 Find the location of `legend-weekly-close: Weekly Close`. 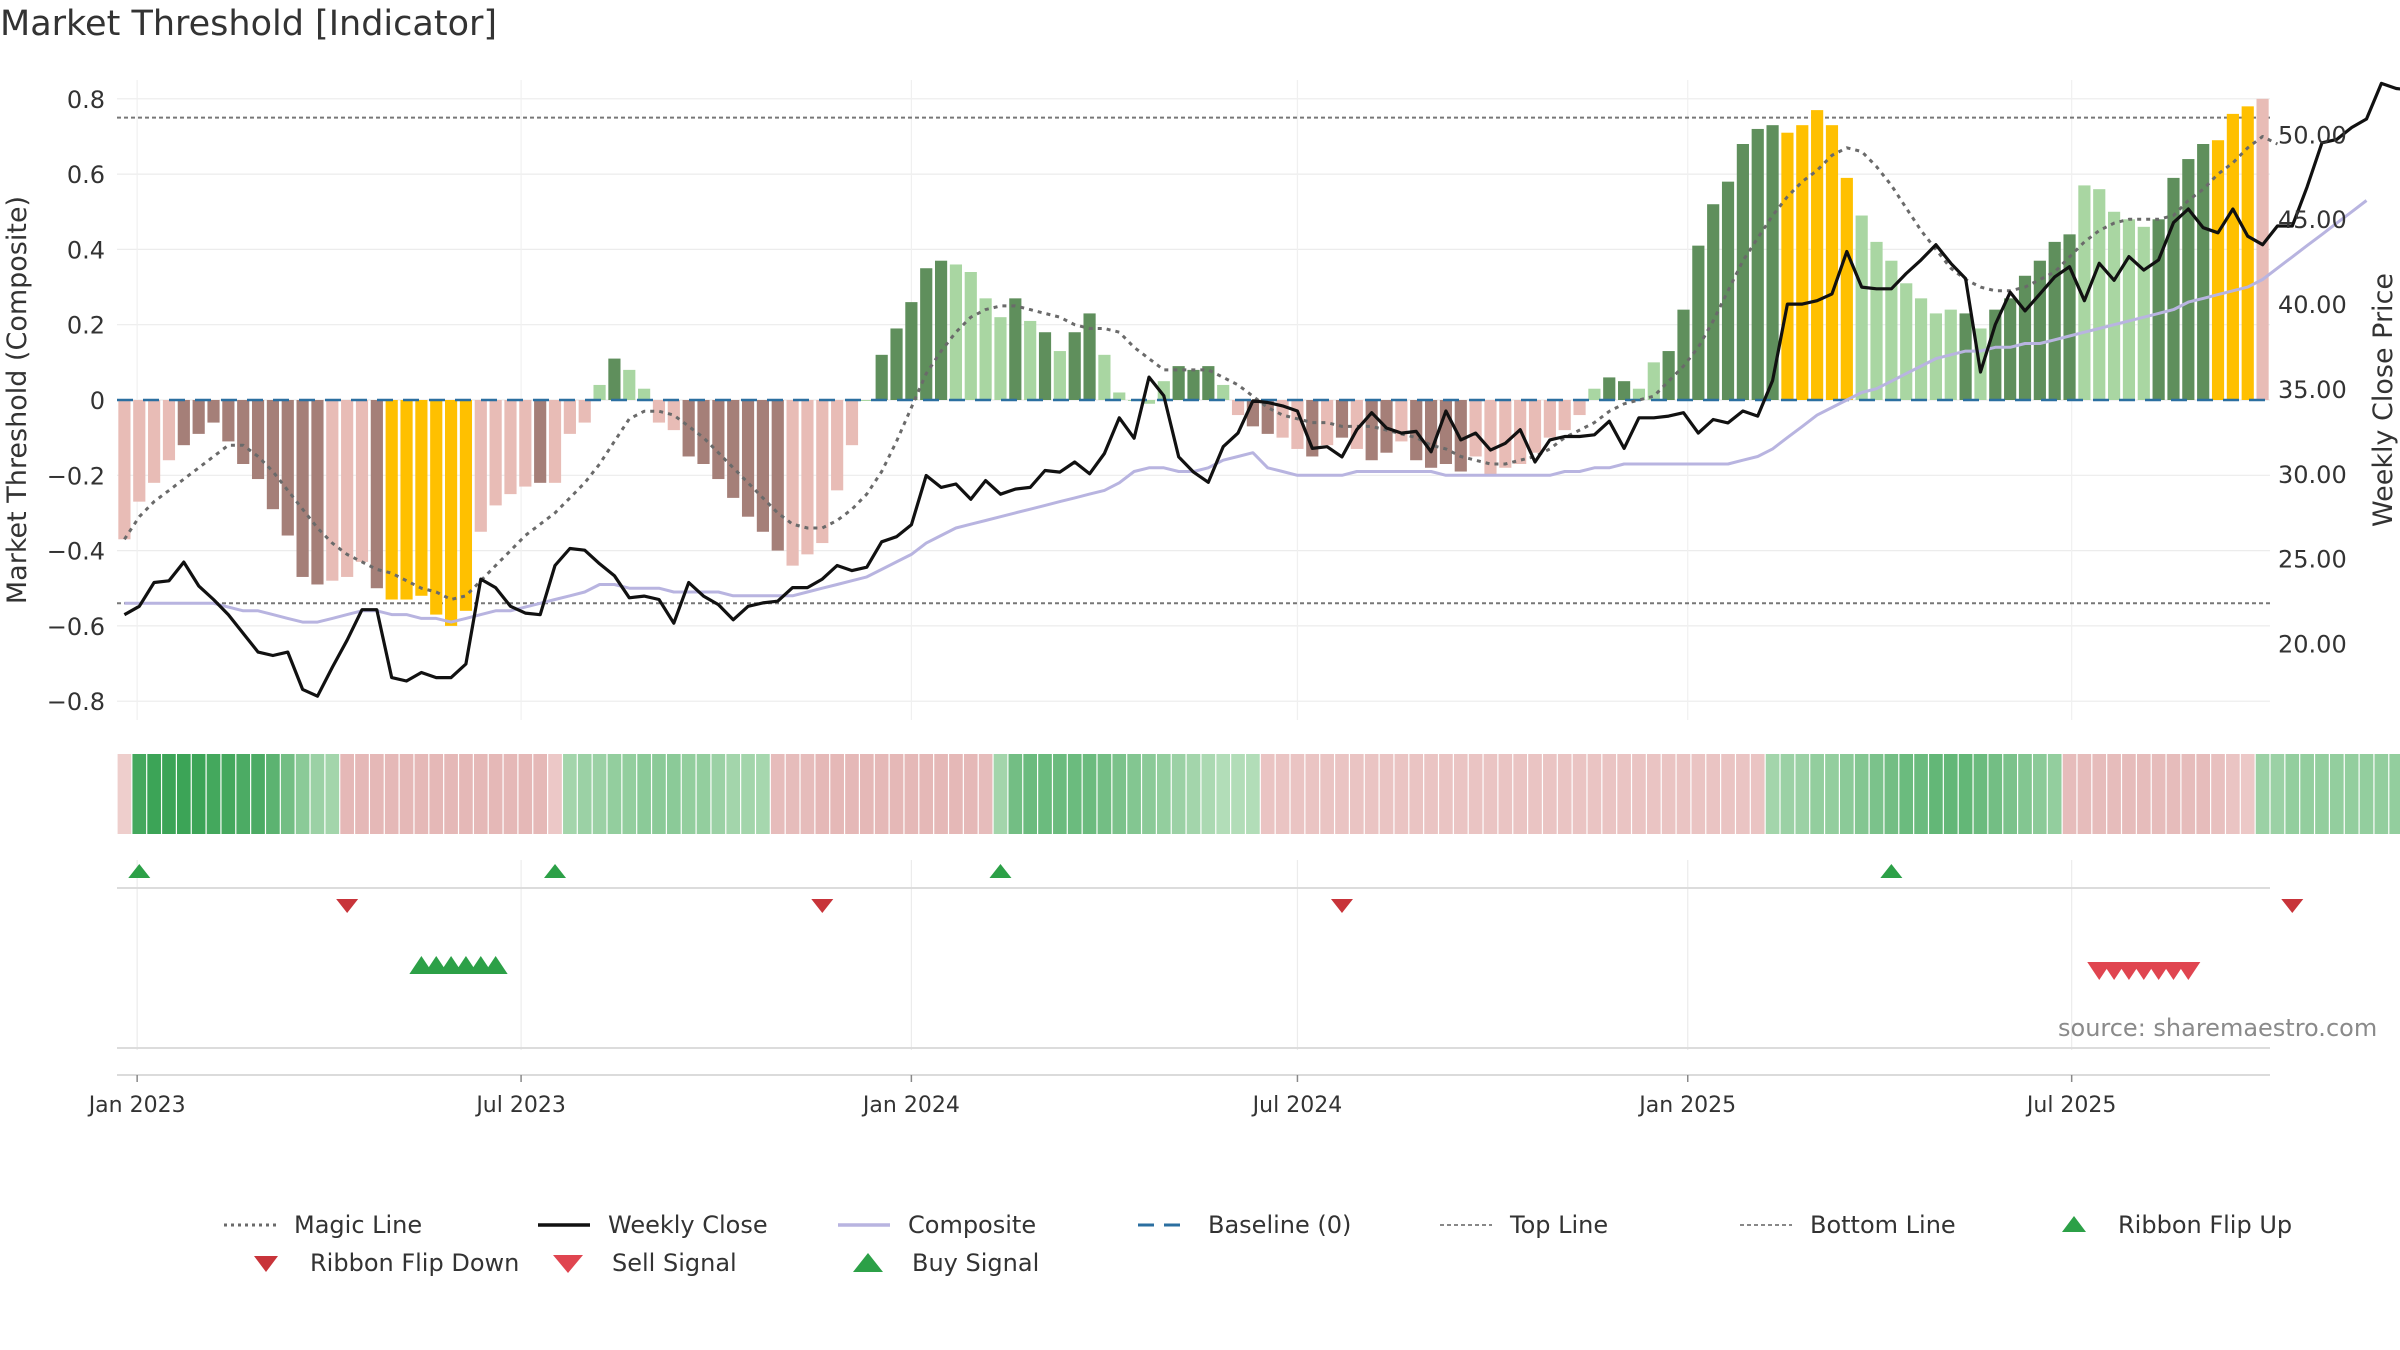

legend-weekly-close: Weekly Close is located at coordinates (652, 1225).